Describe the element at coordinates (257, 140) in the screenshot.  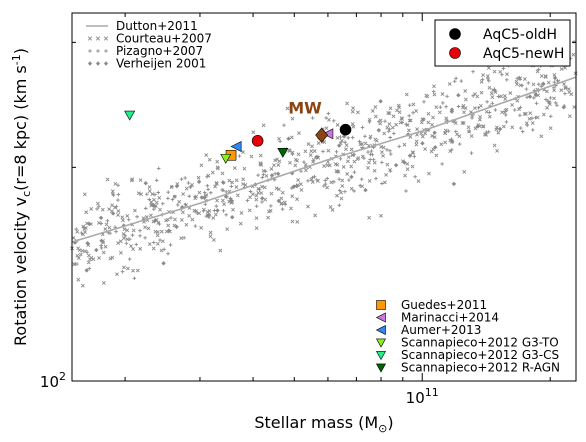
I see `aqc5-newh-marker` at that location.